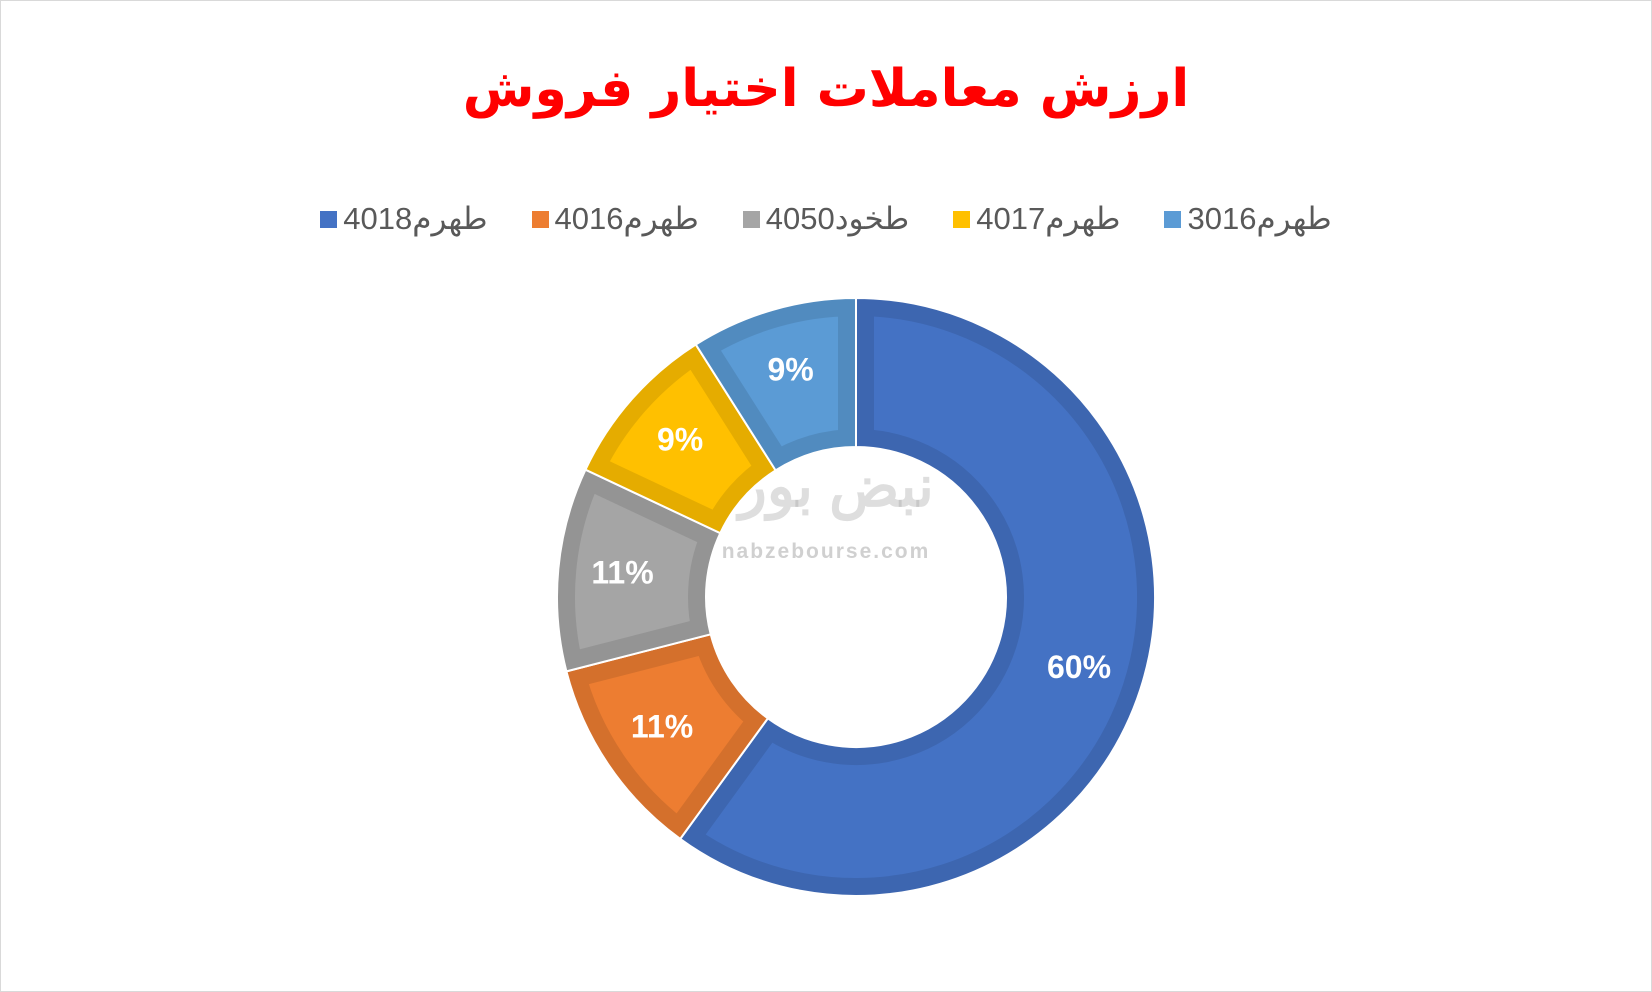 The width and height of the screenshot is (1652, 992). I want to click on legend-label: طهرم4018, so click(415, 218).